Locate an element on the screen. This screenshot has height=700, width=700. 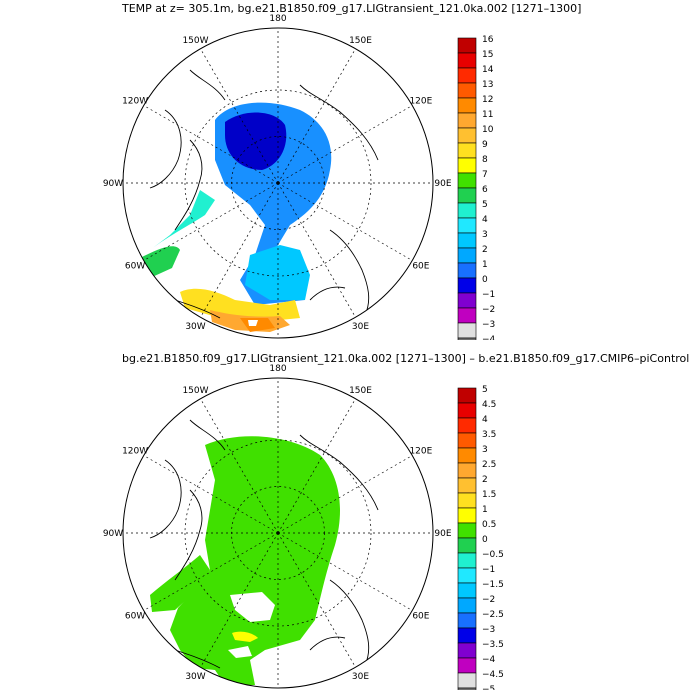
longitude-label: 120W is located at coordinates (135, 452).